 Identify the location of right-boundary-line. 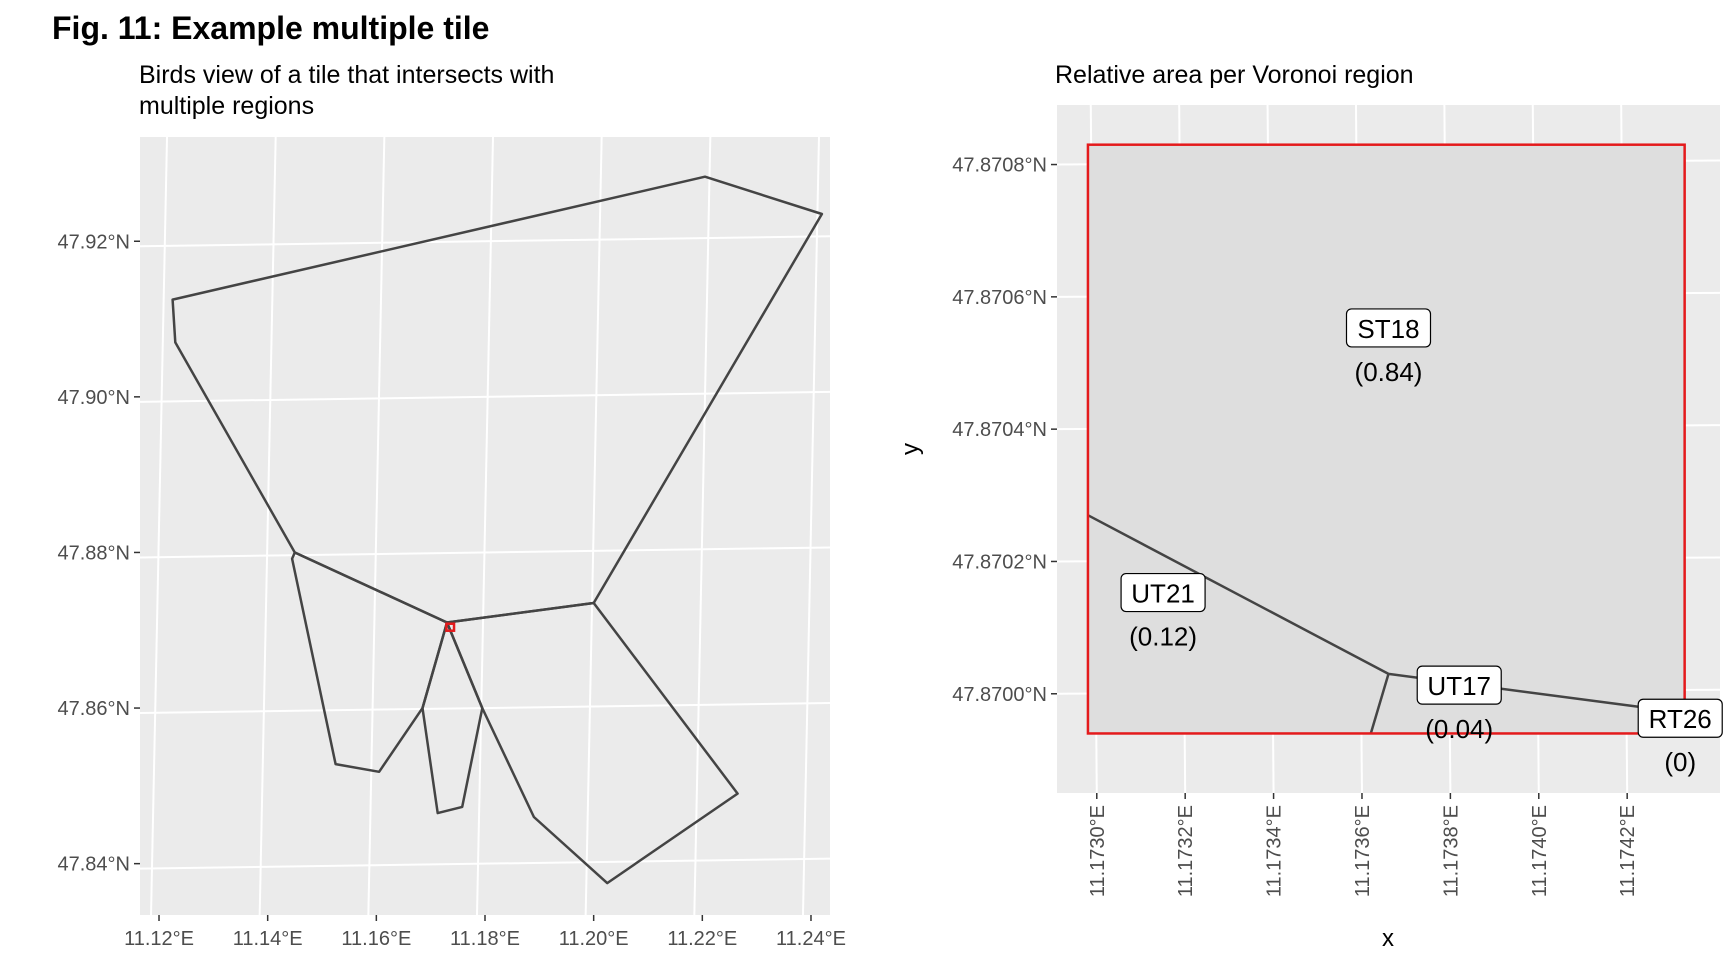
(1379, 703).